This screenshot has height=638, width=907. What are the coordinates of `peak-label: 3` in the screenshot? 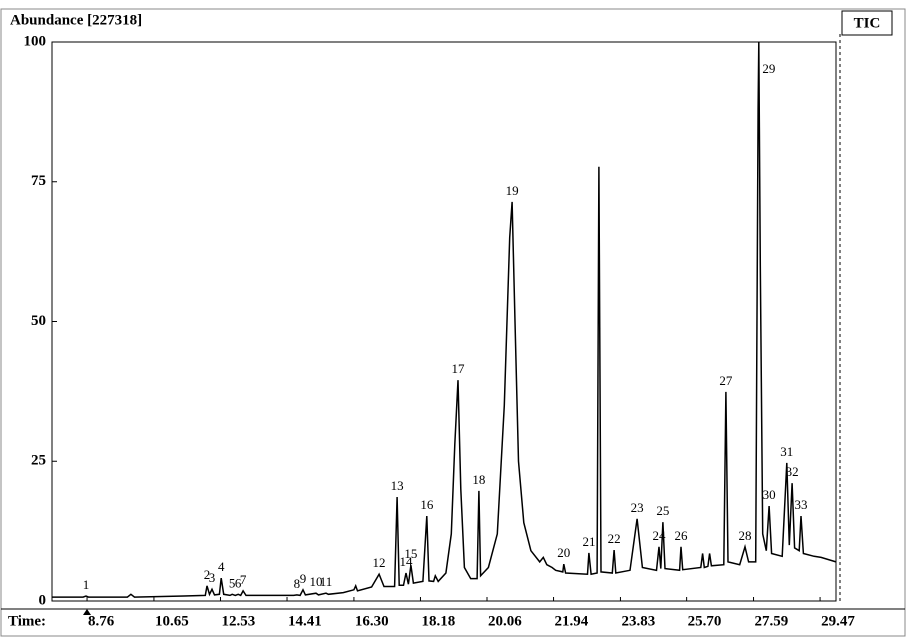 It's located at (212, 577).